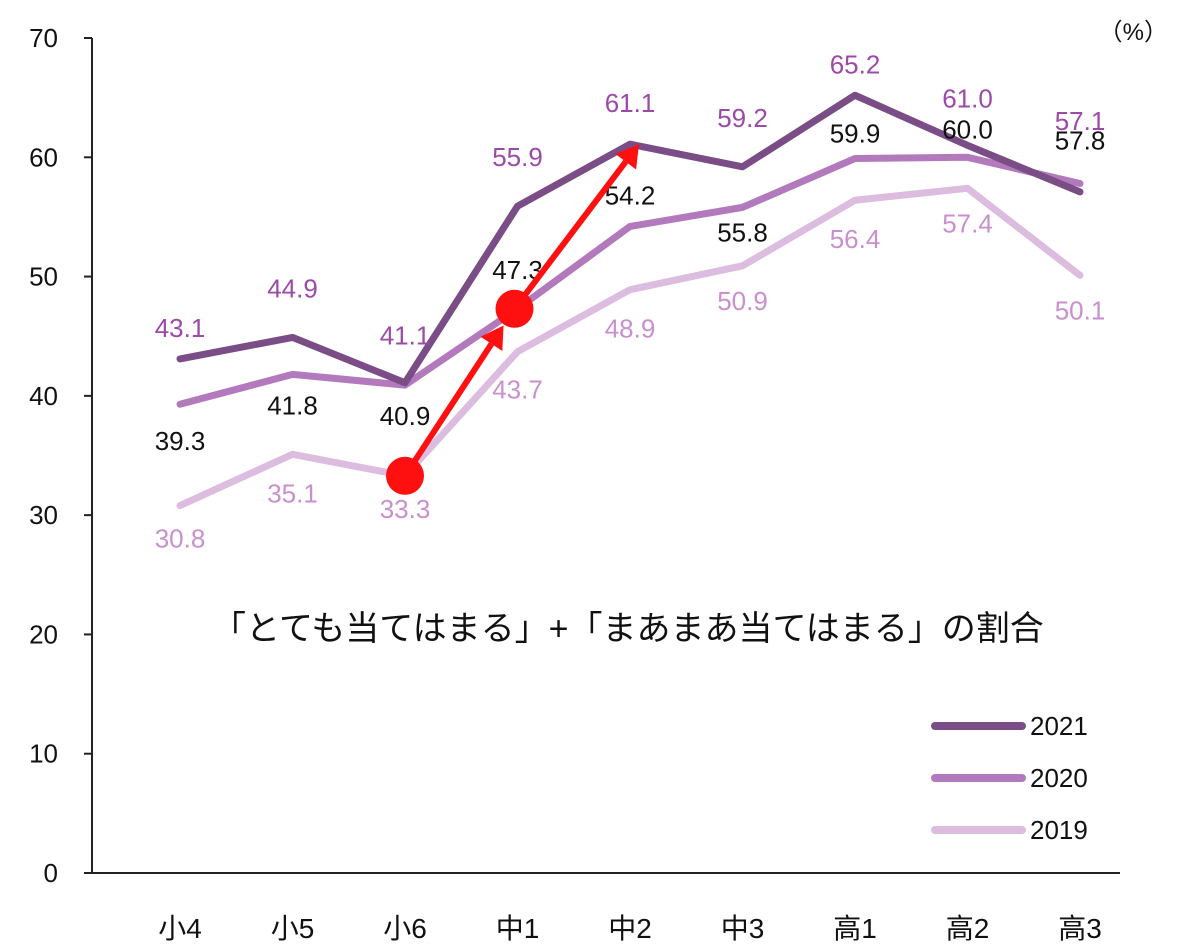 The image size is (1182, 946). What do you see at coordinates (293, 928) in the screenshot?
I see `x-tick-label: 小5` at bounding box center [293, 928].